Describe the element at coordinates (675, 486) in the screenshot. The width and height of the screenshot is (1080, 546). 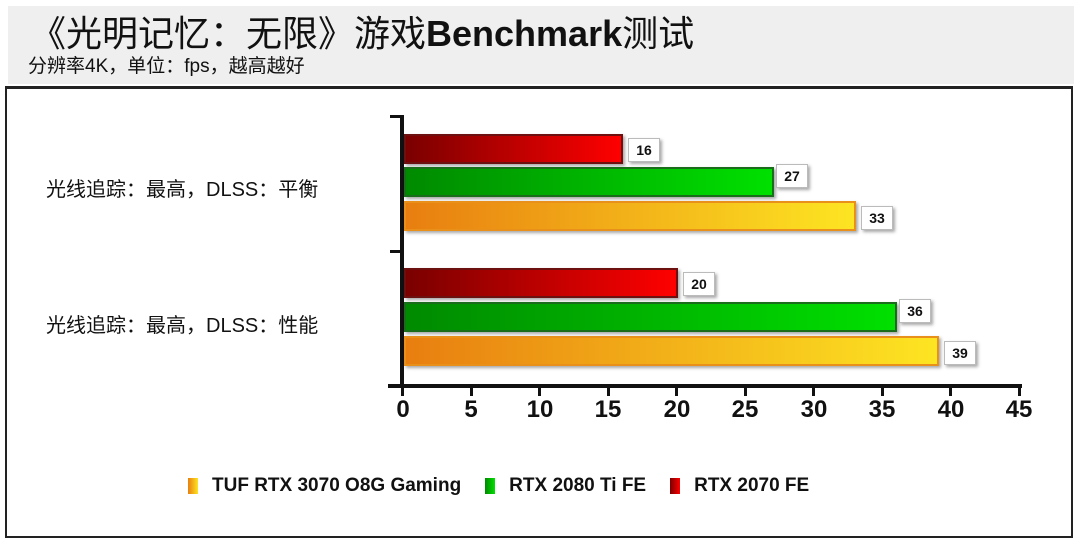
I see `legend-swatch-red-icon` at that location.